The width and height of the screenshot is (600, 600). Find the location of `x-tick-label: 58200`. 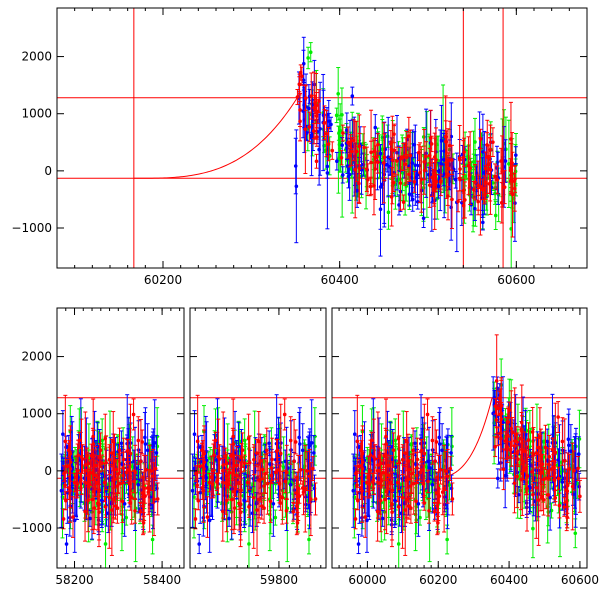

x-tick-label: 58200 is located at coordinates (74, 580).